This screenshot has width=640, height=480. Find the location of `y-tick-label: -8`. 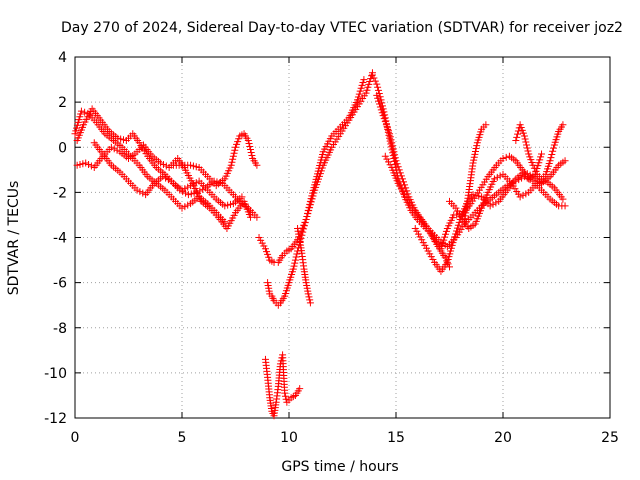

y-tick-label: -8 is located at coordinates (60, 329).